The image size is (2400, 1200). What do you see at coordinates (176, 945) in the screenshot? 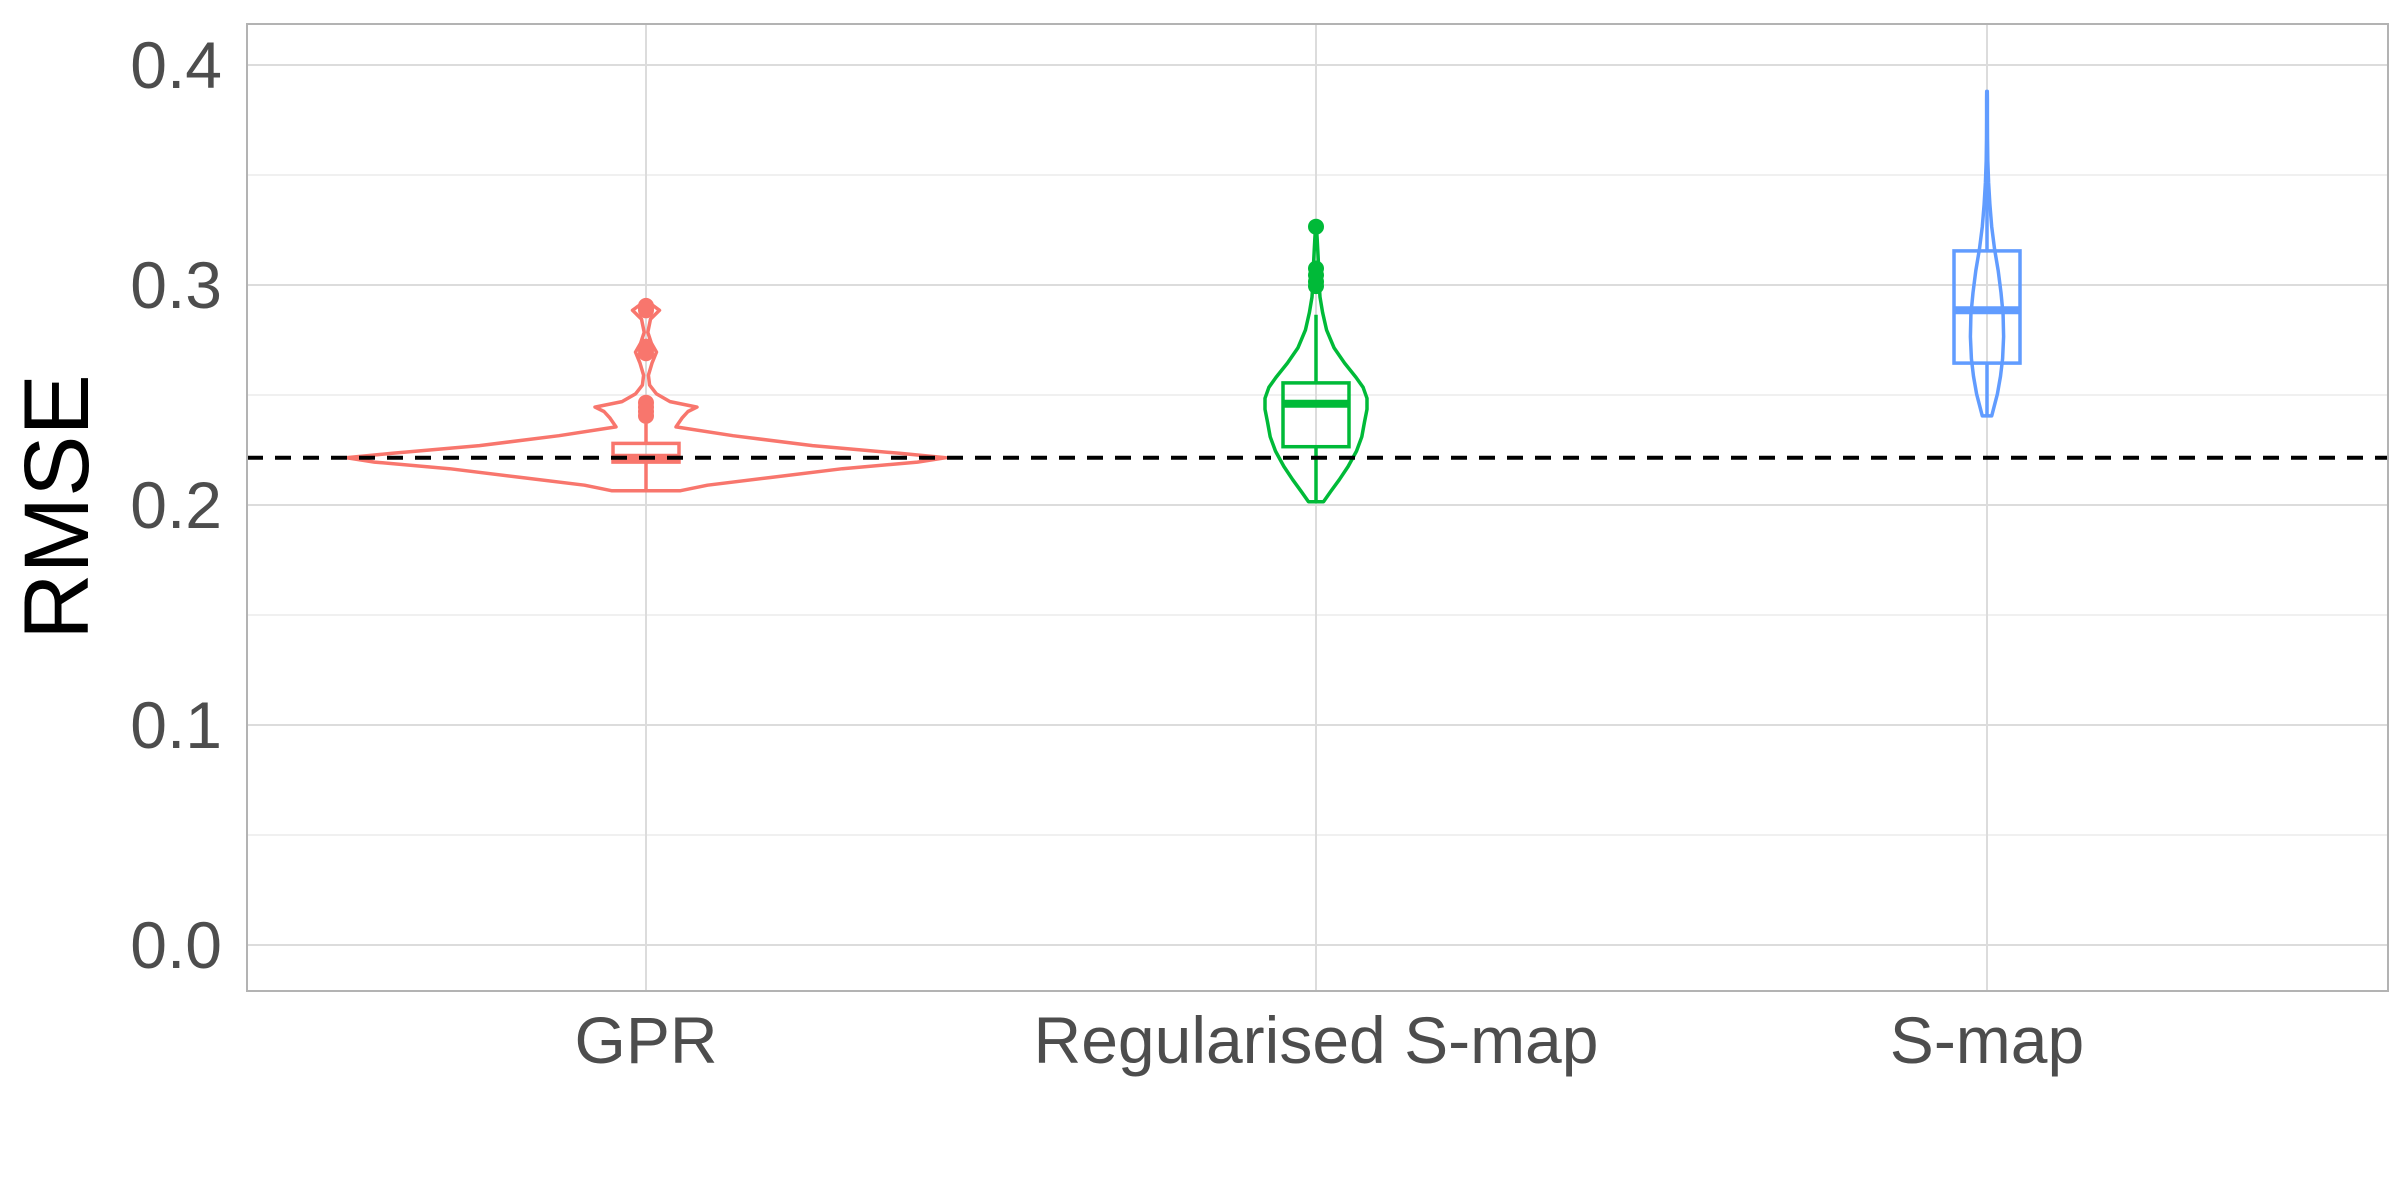
I see `y-tick-label: 0.0` at bounding box center [176, 945].